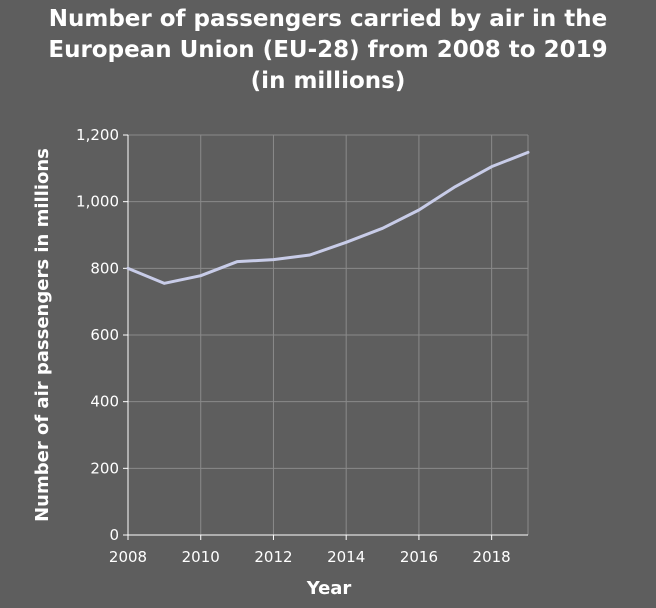 The image size is (656, 608). Describe the element at coordinates (114, 535) in the screenshot. I see `y-tick-label: 0` at that location.